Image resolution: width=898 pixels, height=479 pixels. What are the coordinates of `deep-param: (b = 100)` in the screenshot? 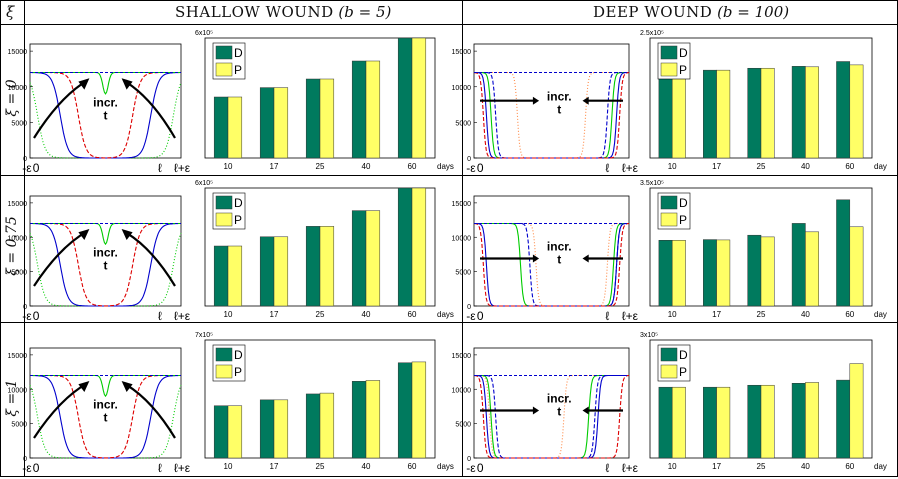 It's located at (753, 12).